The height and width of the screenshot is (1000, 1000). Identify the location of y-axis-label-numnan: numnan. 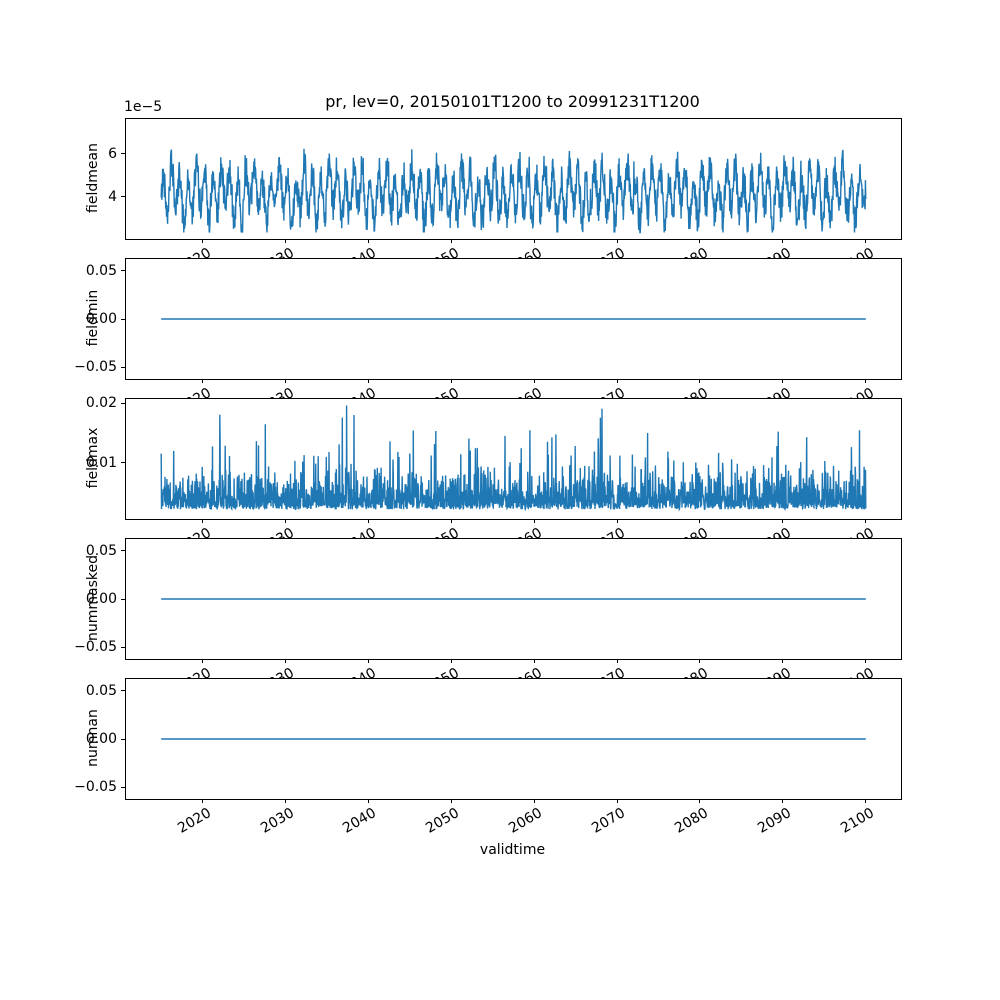
(93, 738).